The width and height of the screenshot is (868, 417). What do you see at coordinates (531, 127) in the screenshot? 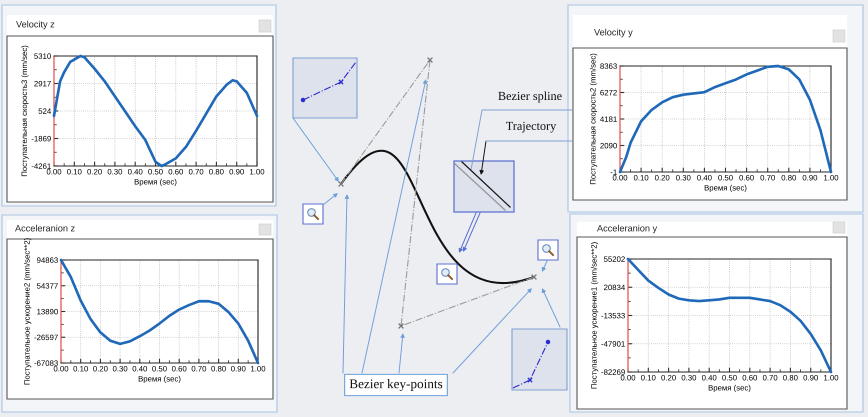
I see `text: Trajectory` at bounding box center [531, 127].